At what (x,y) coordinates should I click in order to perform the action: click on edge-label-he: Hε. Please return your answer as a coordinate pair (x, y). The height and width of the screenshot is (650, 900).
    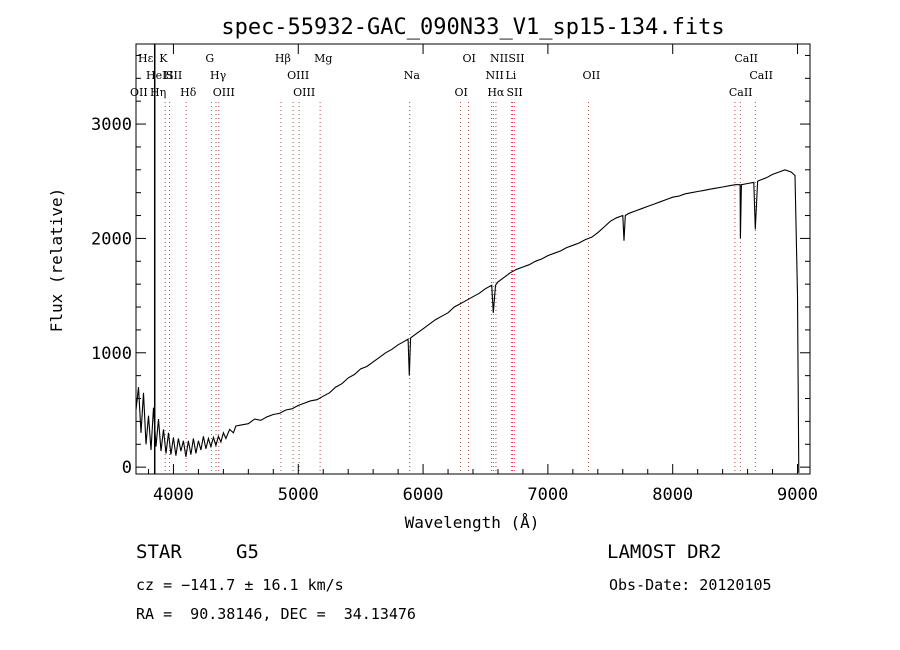
    Looking at the image, I should click on (146, 58).